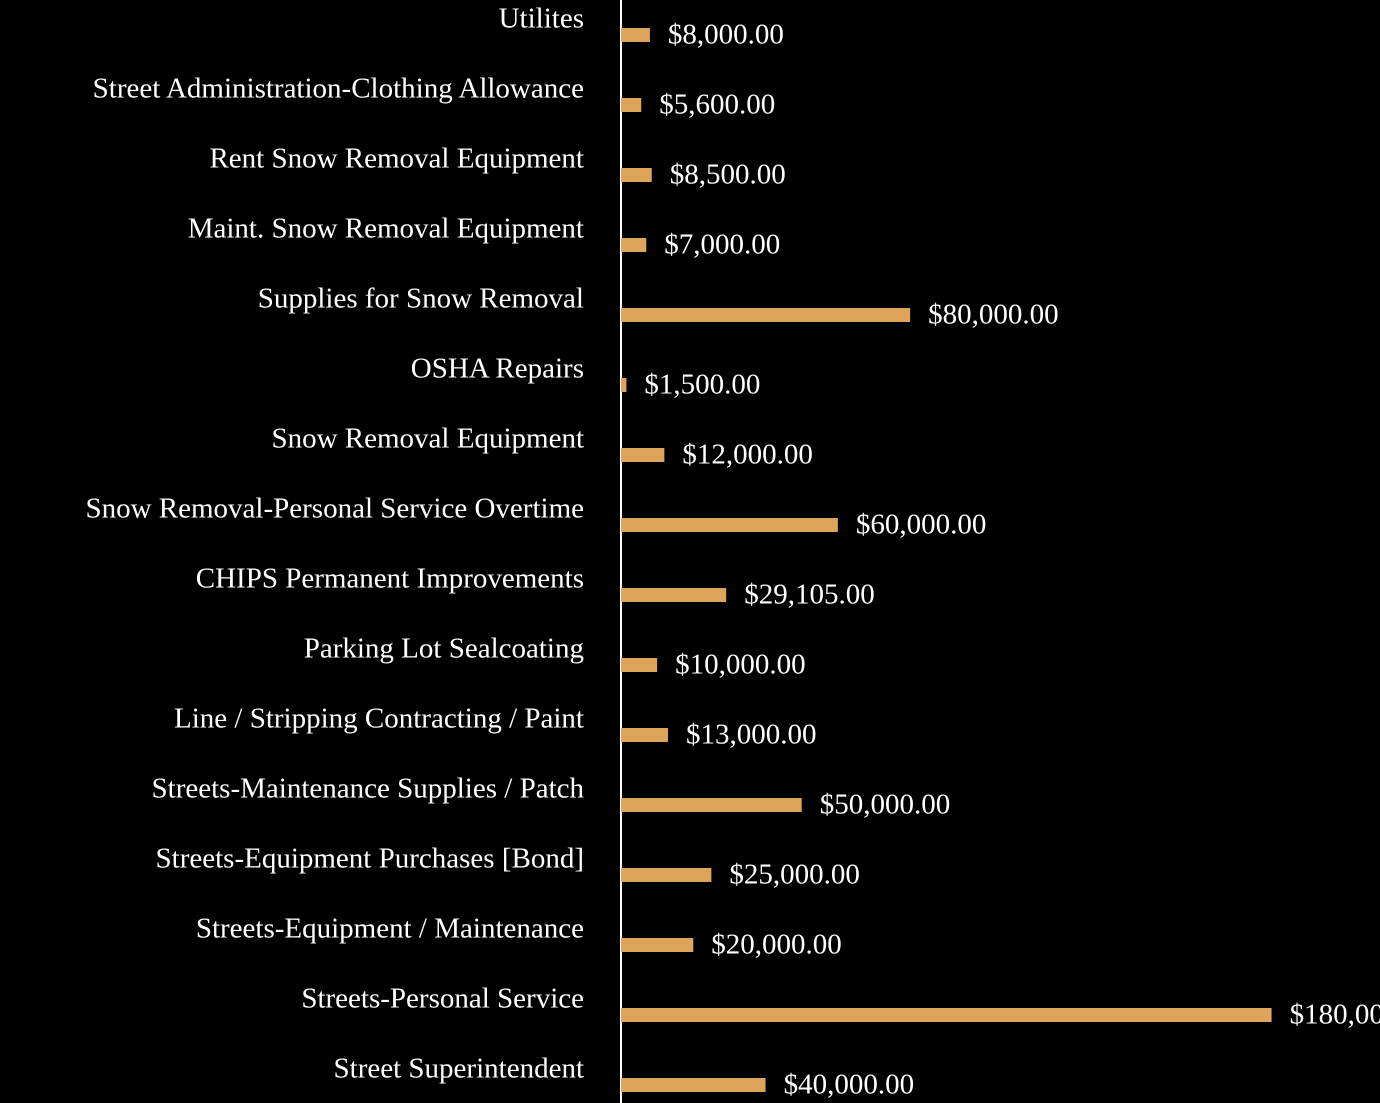 The width and height of the screenshot is (1380, 1103). I want to click on category-label: Snow Removal-Personal Service Overtime, so click(334, 509).